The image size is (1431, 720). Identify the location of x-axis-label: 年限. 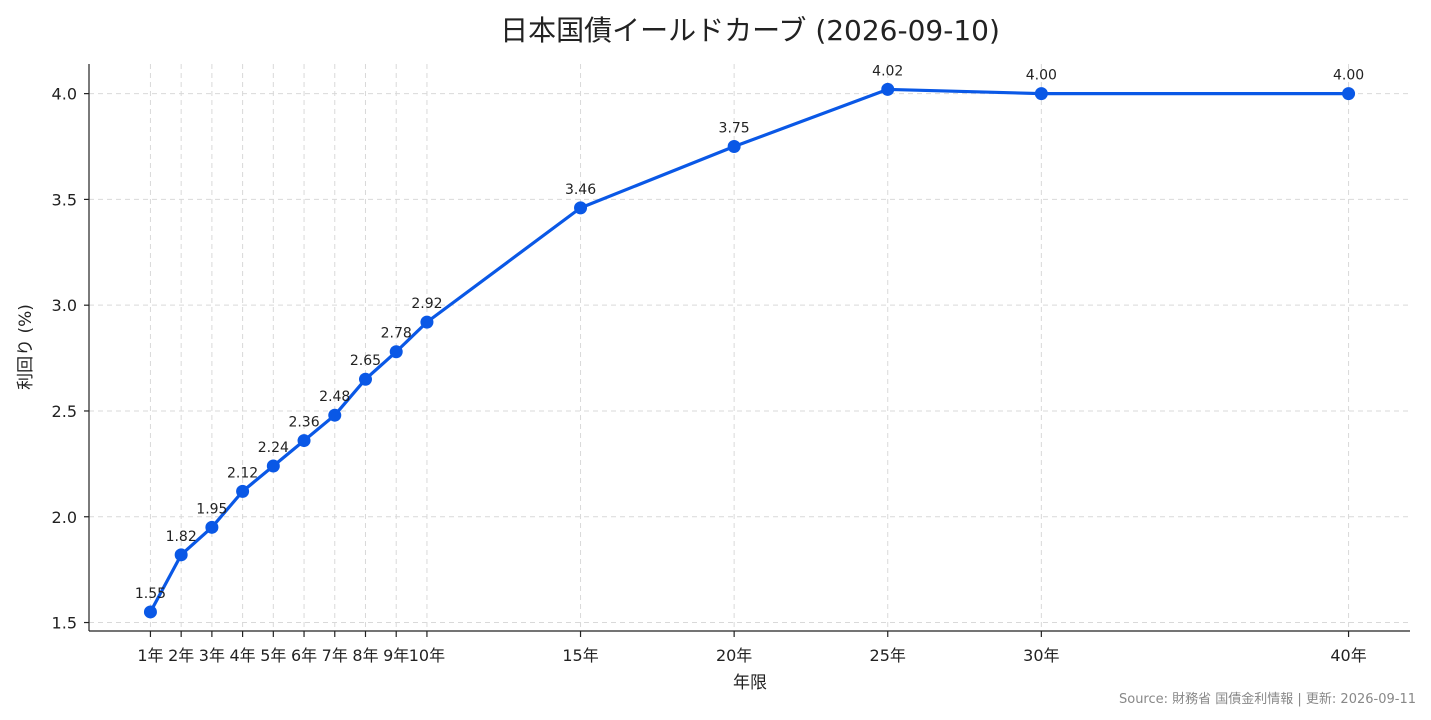
(750, 683).